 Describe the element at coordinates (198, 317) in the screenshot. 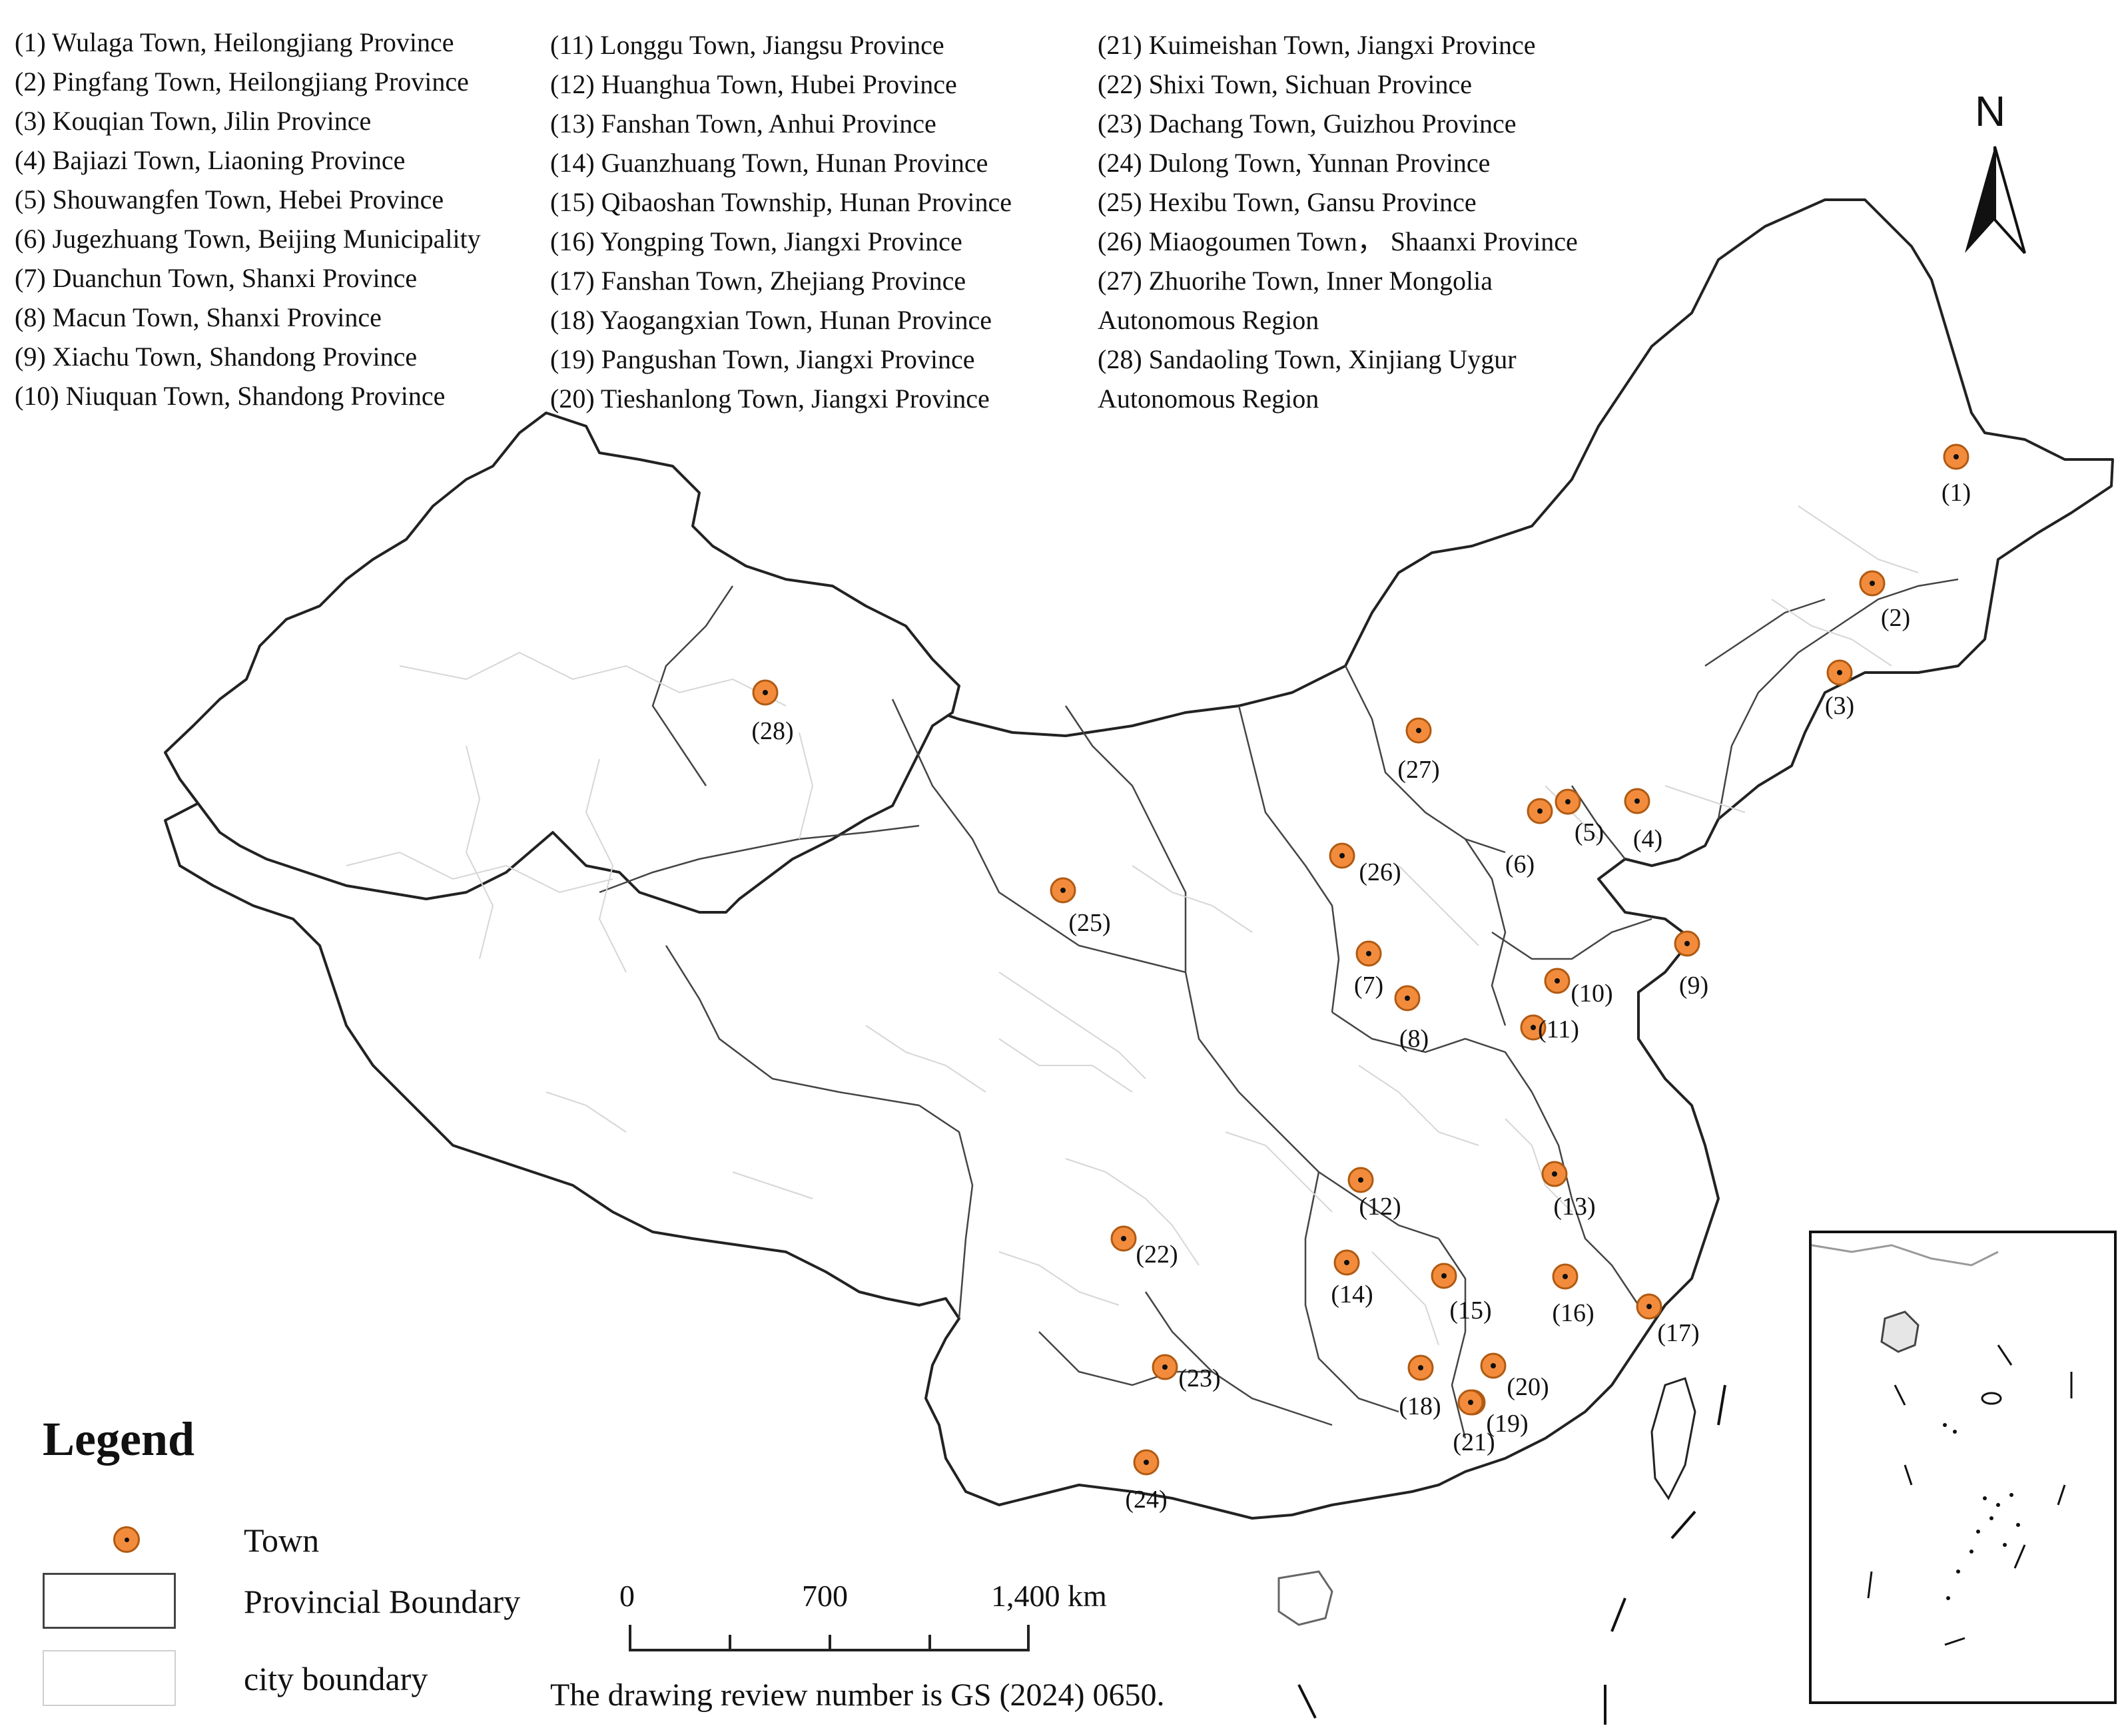

I see `list-item: (8) Macun Town, Shanxi Province` at that location.